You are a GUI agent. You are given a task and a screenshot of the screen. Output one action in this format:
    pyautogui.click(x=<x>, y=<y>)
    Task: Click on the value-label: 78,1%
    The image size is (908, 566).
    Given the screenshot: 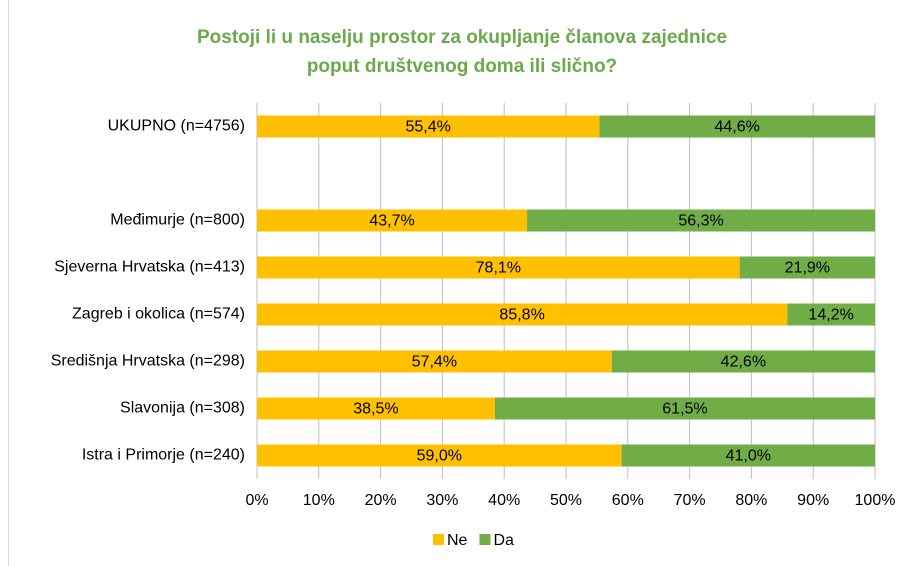 What is the action you would take?
    pyautogui.click(x=498, y=268)
    